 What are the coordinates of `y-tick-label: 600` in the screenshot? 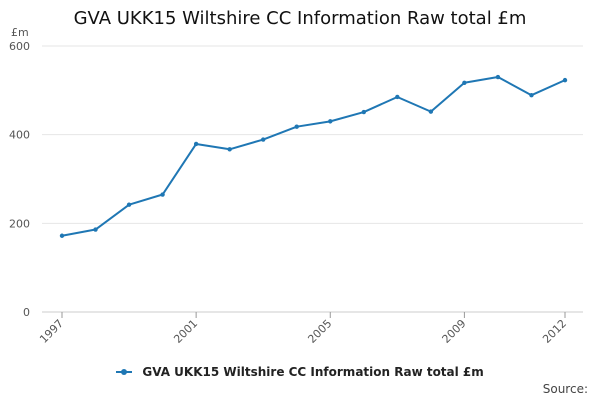 It's located at (19, 46).